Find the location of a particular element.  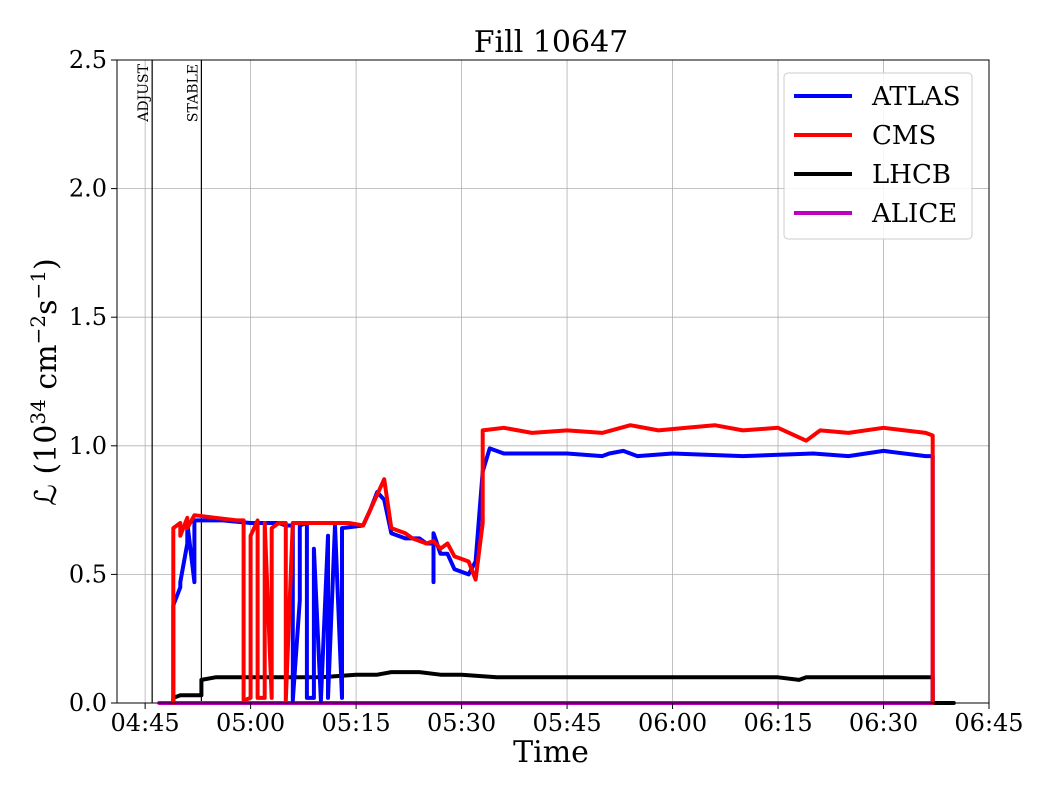

y-axis-title-exp2: −2 is located at coordinates (38, 329).